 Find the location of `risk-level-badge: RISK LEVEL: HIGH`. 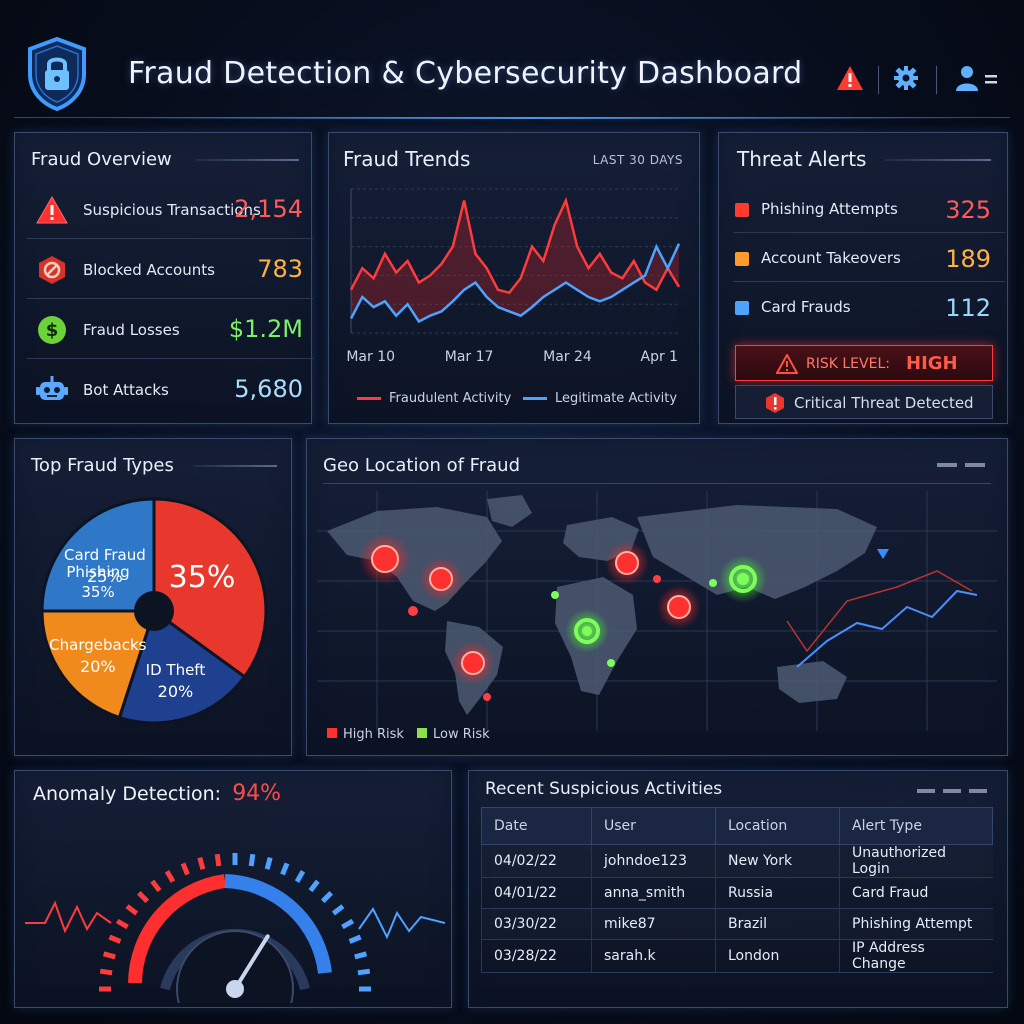

risk-level-badge: RISK LEVEL: HIGH is located at coordinates (864, 363).